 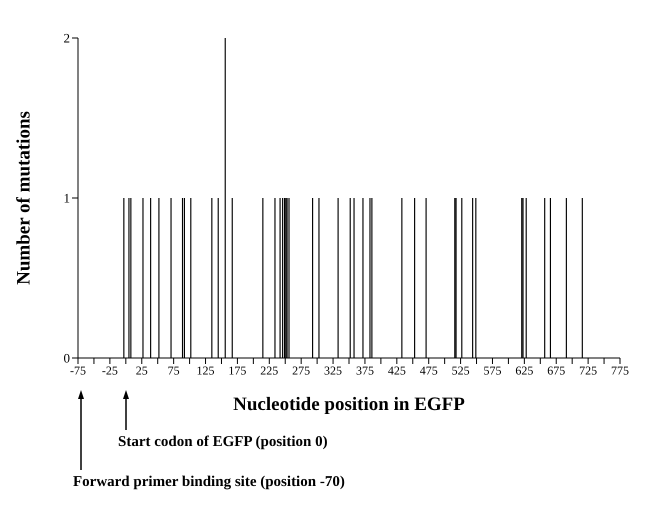 What do you see at coordinates (24, 198) in the screenshot?
I see `y-axis-title: Number of mutations` at bounding box center [24, 198].